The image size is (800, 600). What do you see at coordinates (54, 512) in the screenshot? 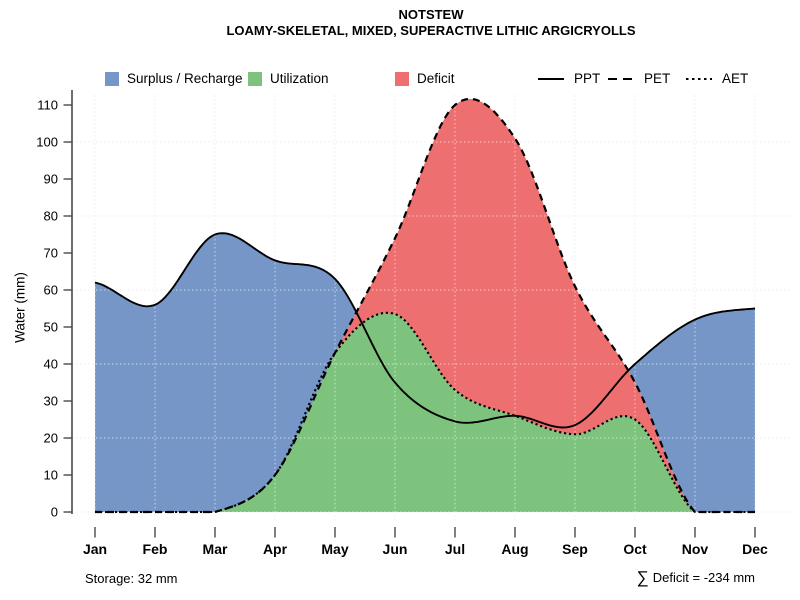
I see `y-tick-label: 0` at bounding box center [54, 512].